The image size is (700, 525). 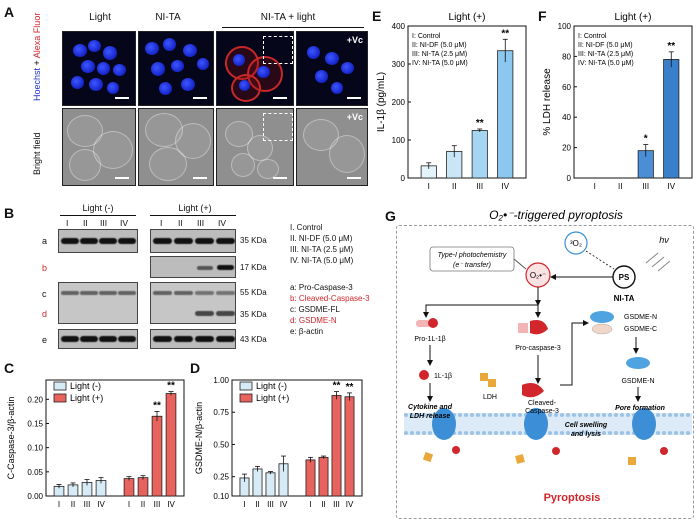 I want to click on blot-group-light-minus: Light (-), so click(x=98, y=208).